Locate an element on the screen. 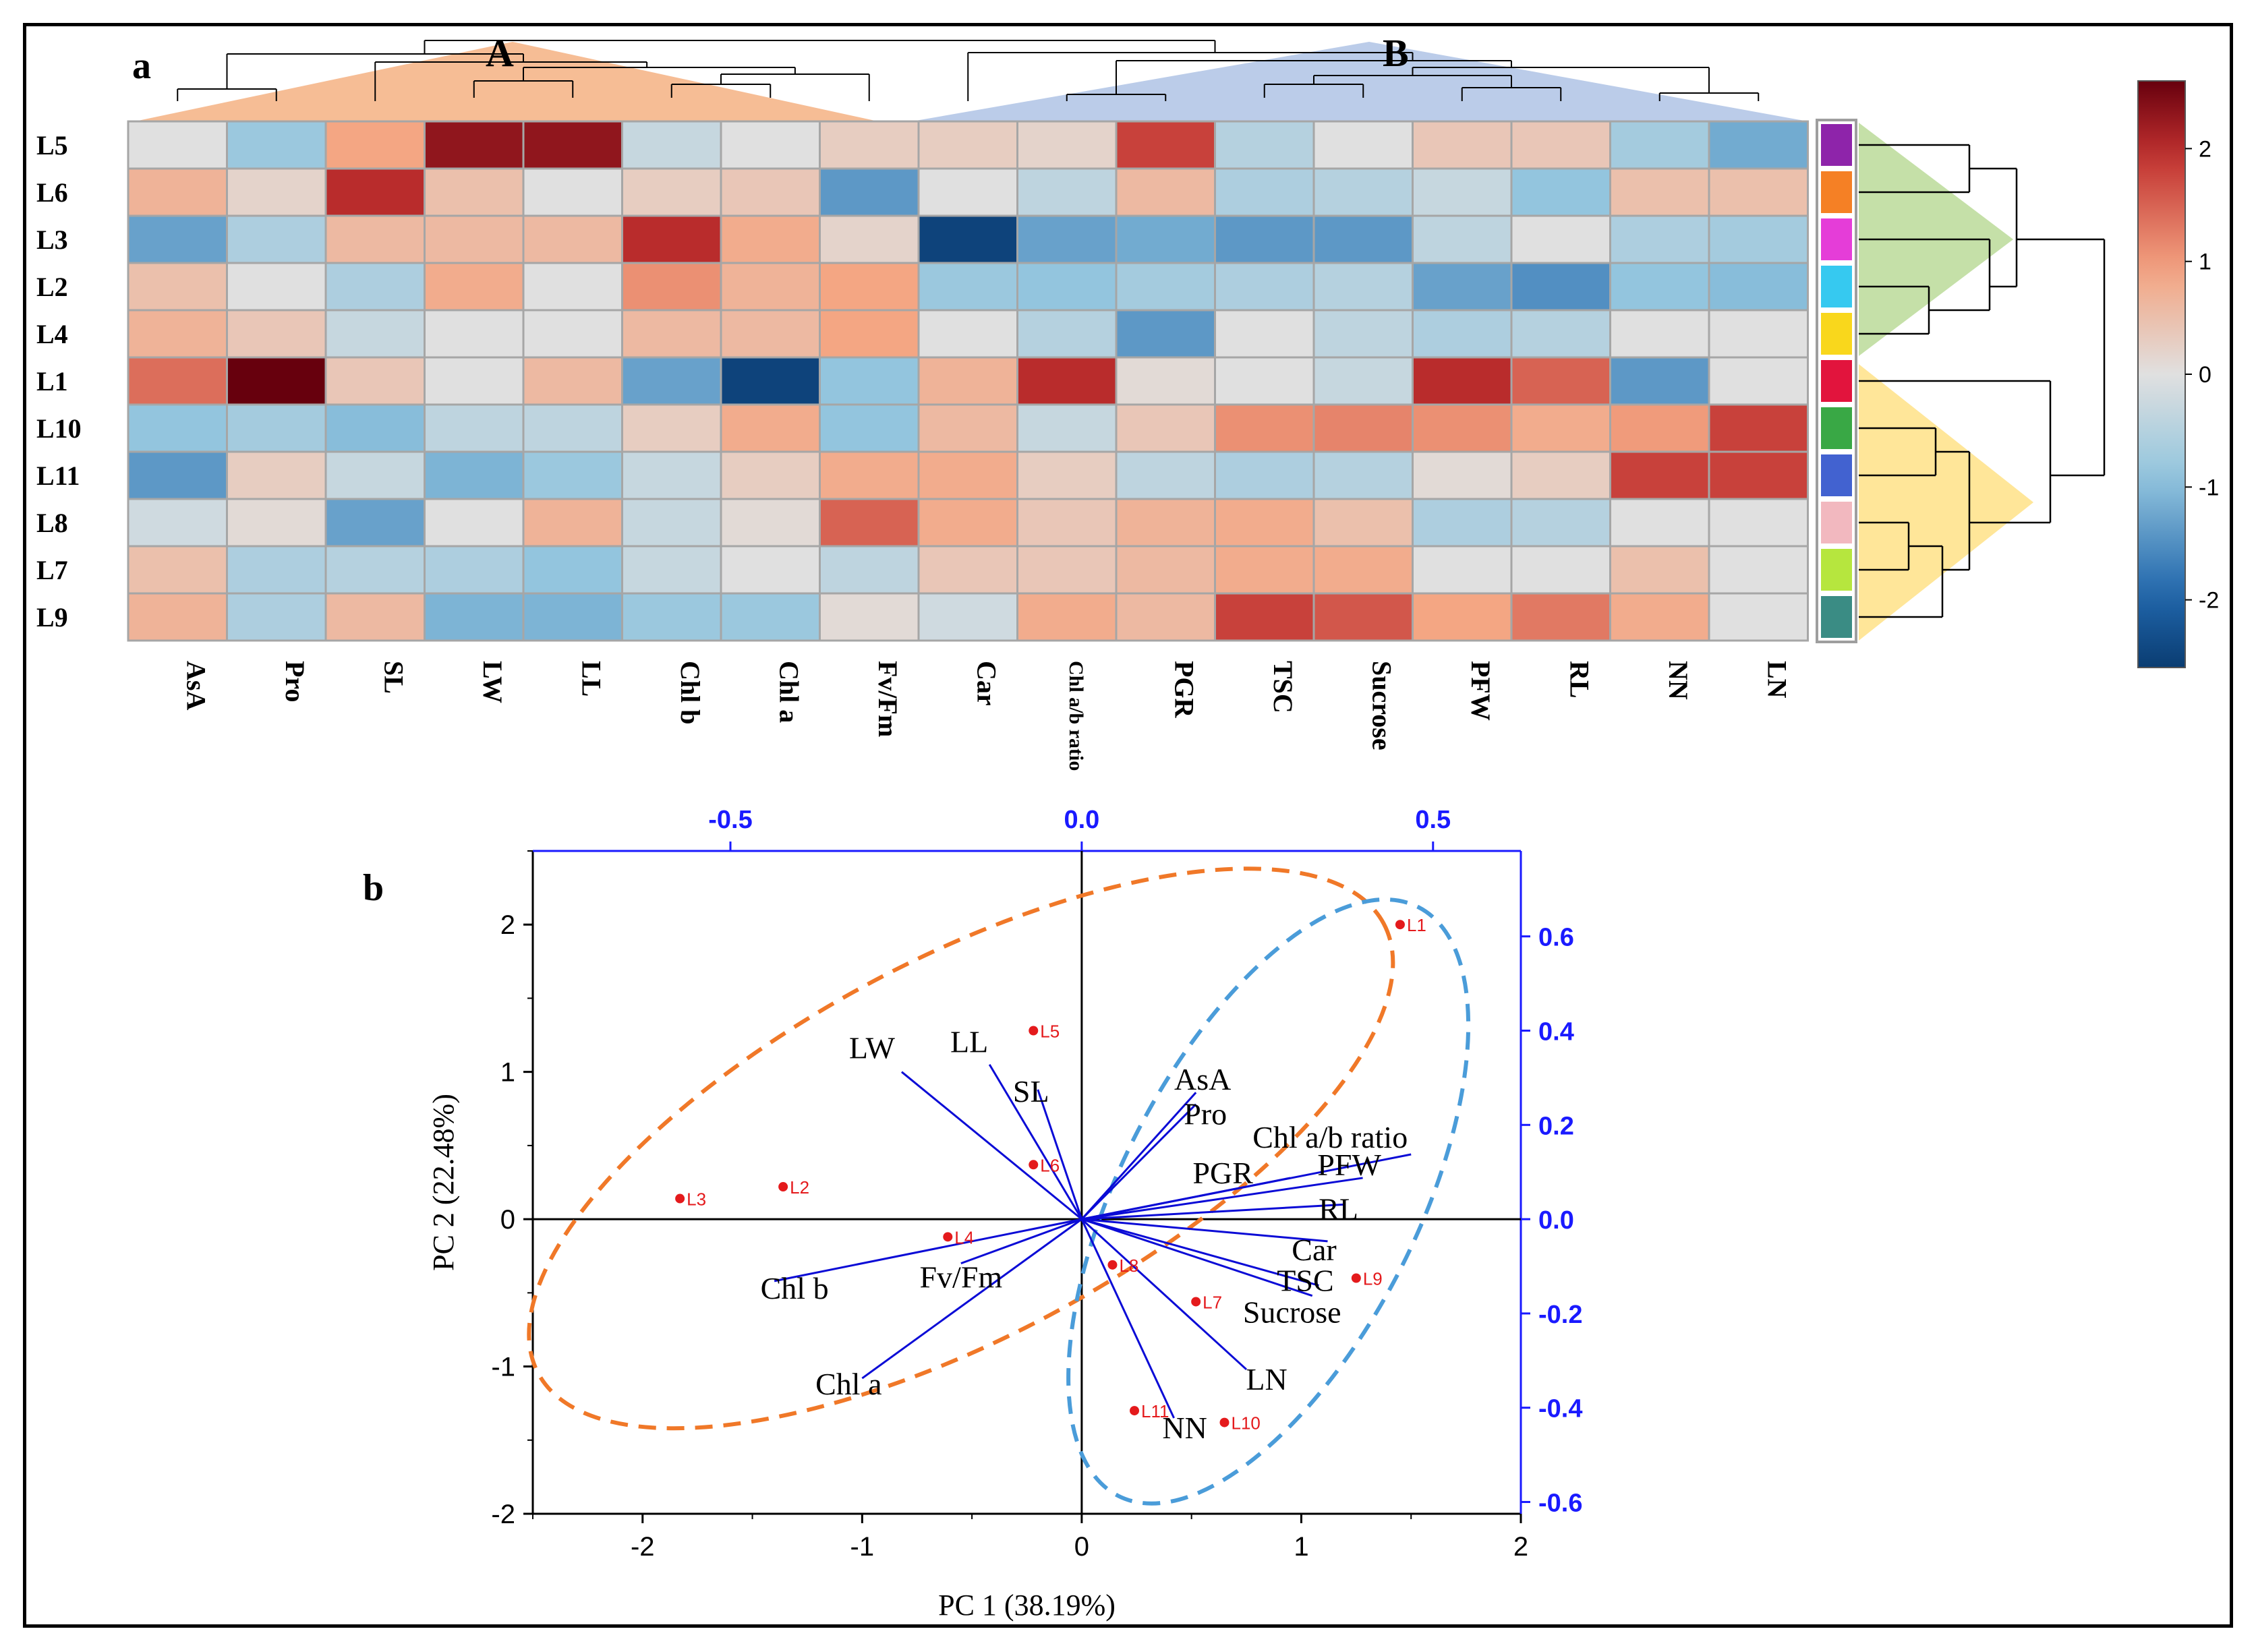 This screenshot has width=2256, height=1652. x-tick-label: -1 is located at coordinates (863, 1547).